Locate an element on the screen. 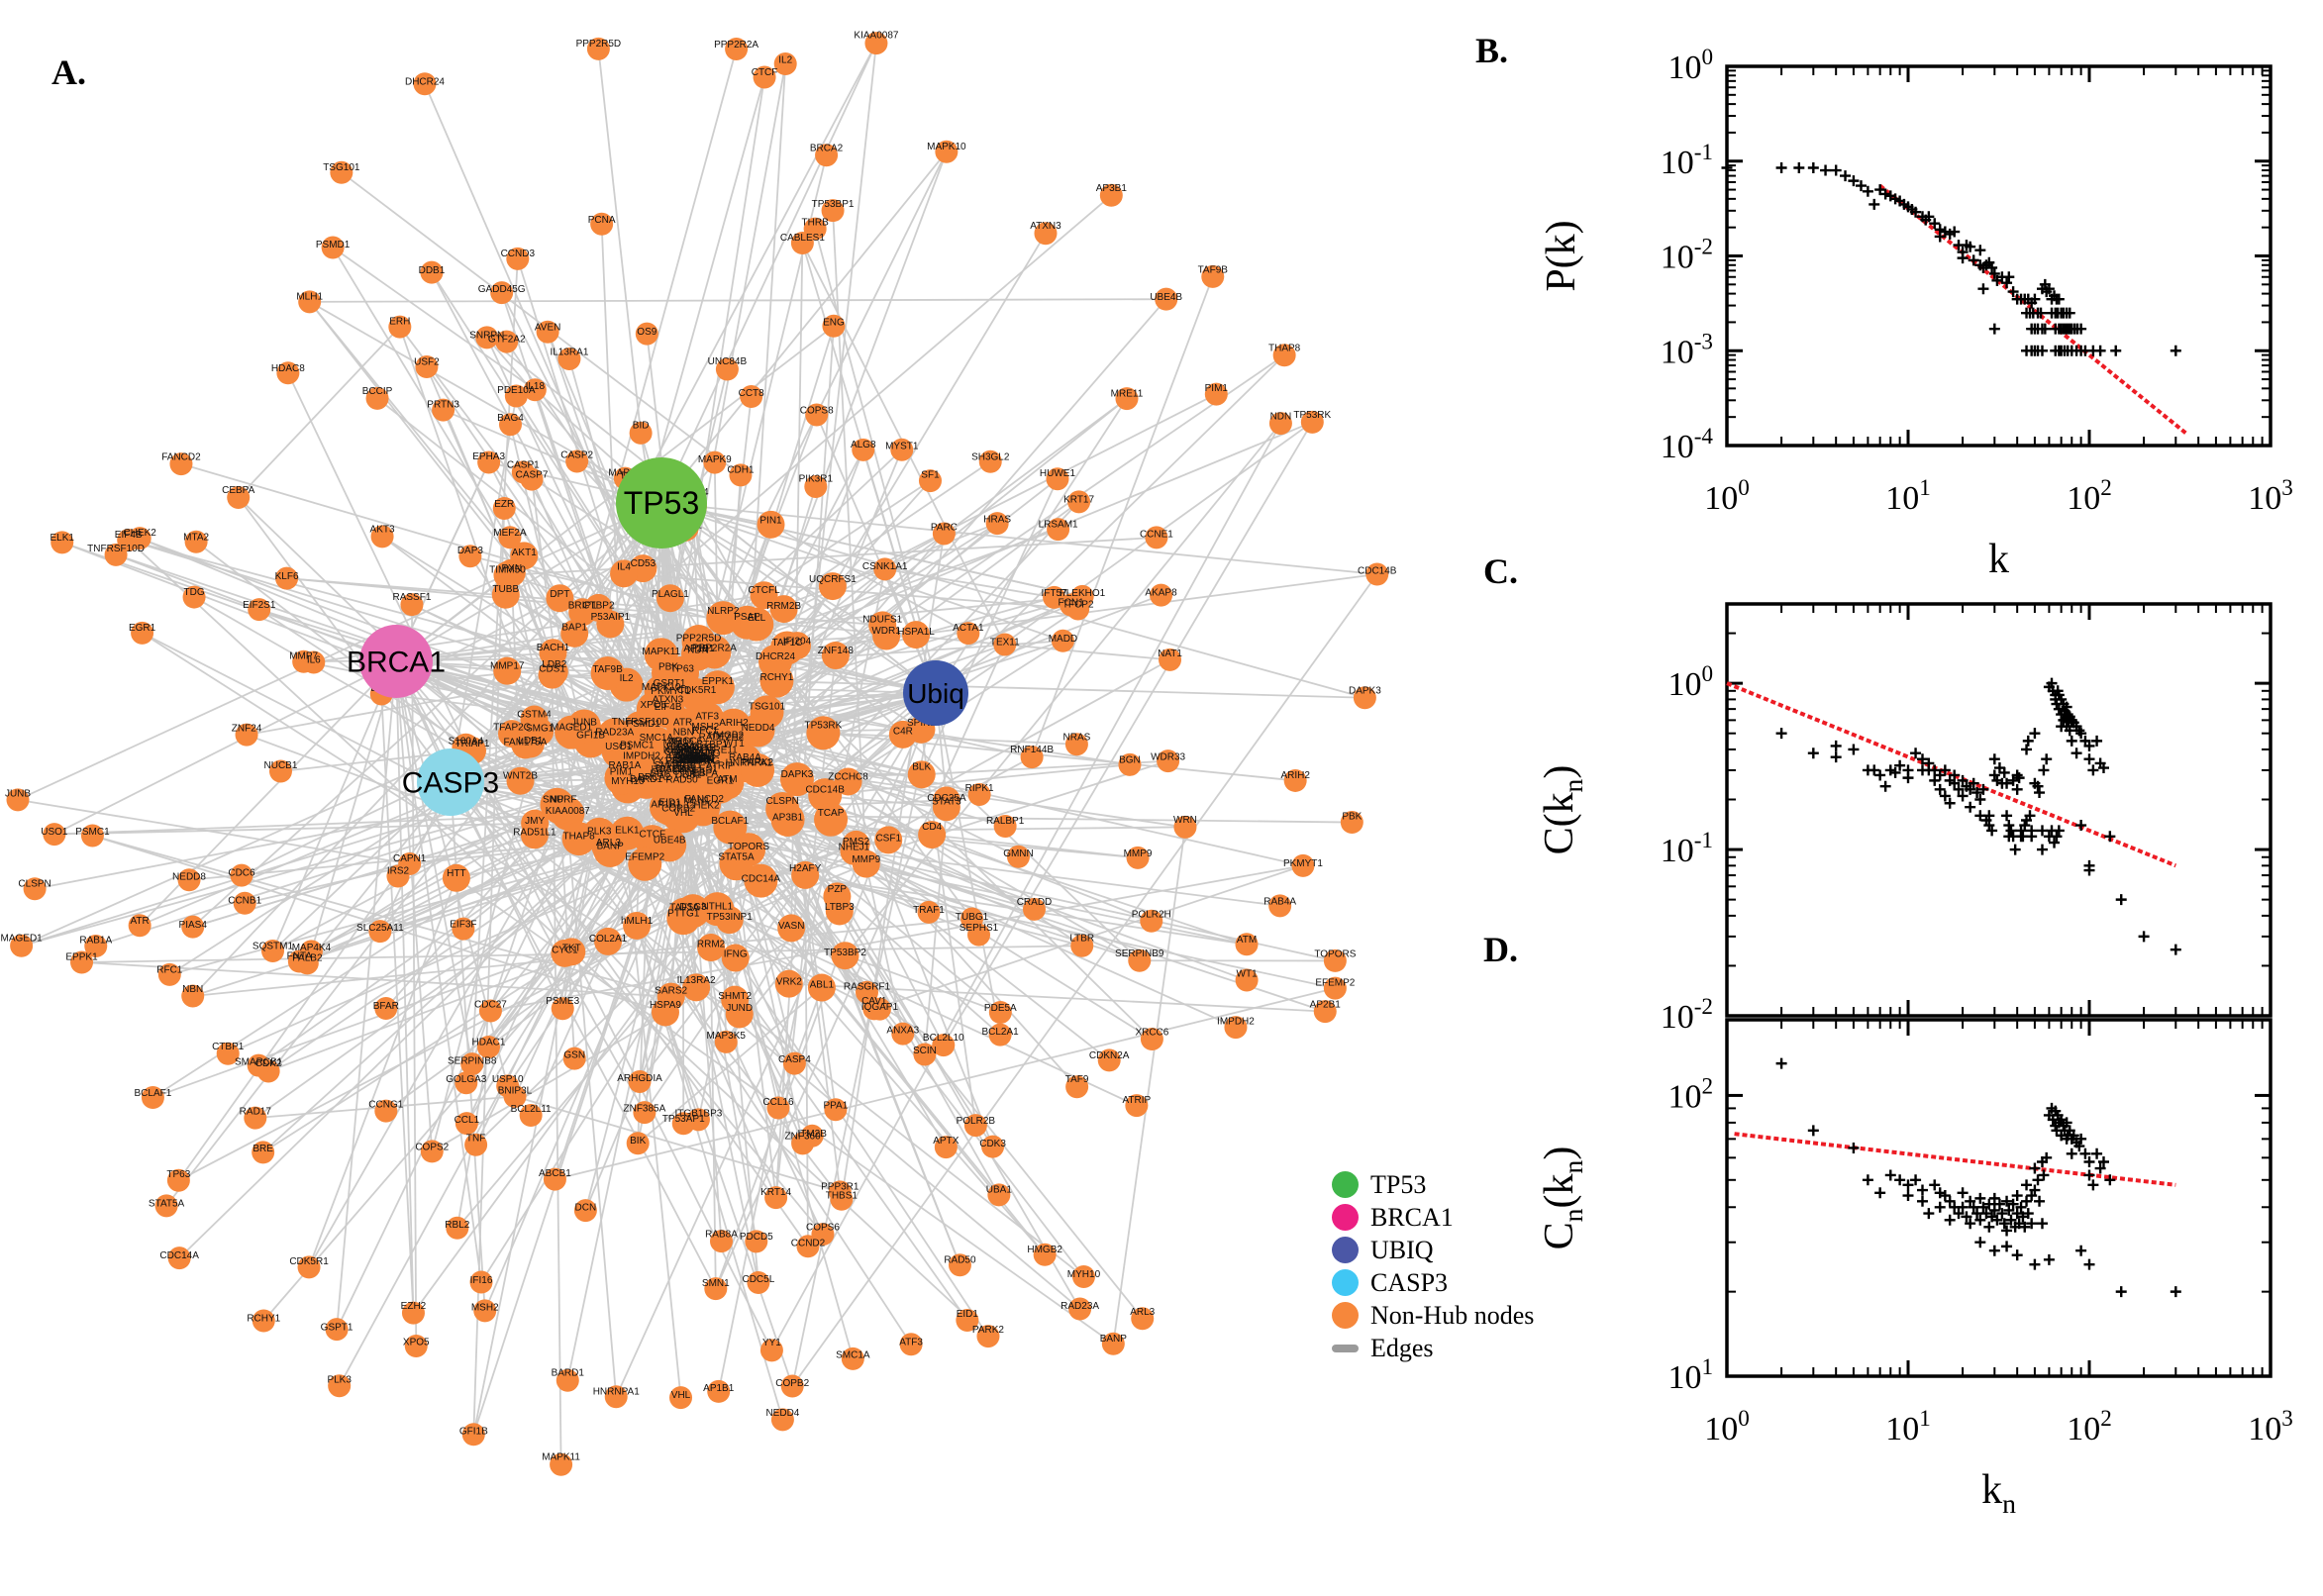 Image resolution: width=2323 pixels, height=1596 pixels. node-label: DSG3 is located at coordinates (693, 908).